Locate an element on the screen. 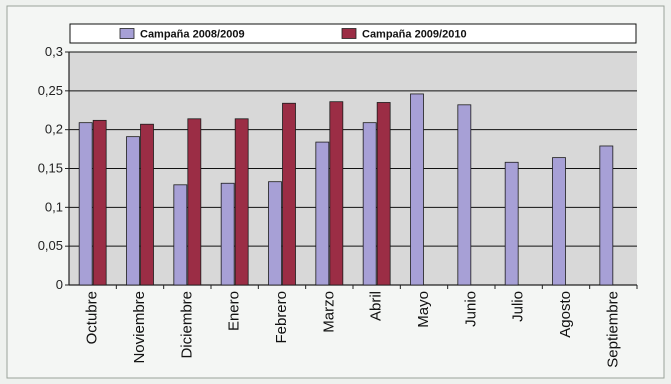 The image size is (671, 384). x-tick-label: Junio is located at coordinates (470, 309).